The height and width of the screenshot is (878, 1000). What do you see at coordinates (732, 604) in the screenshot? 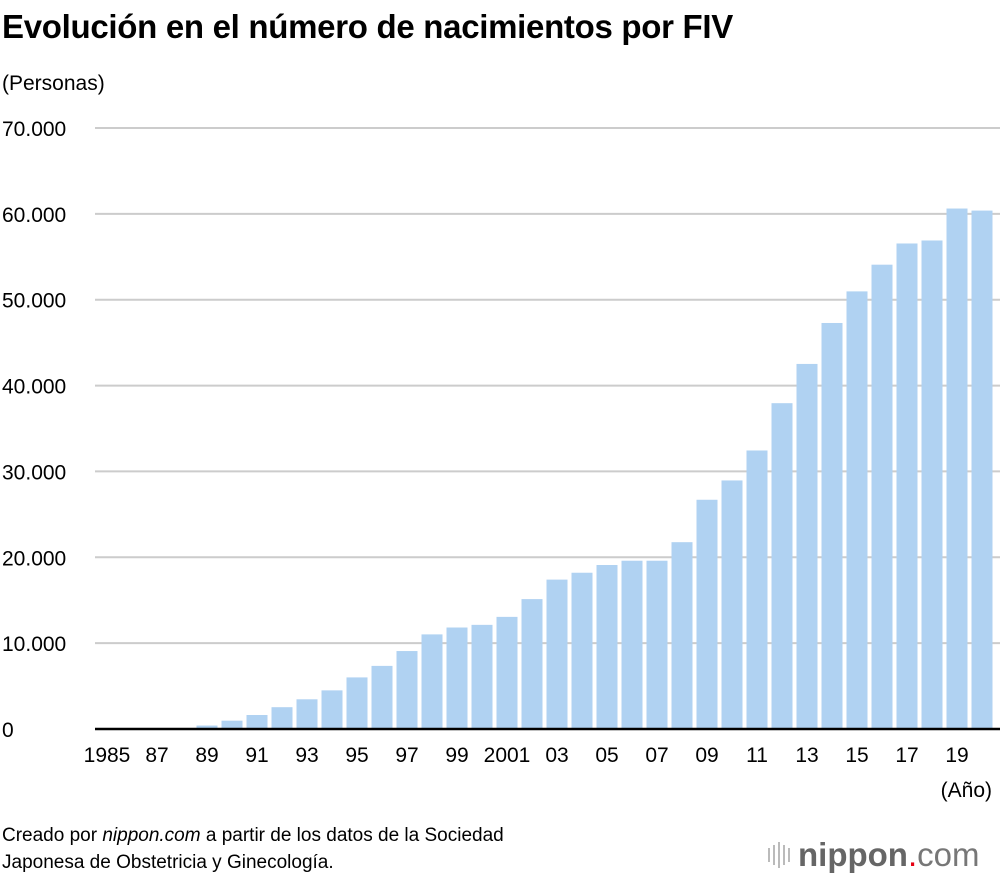
I see `bar-2010` at bounding box center [732, 604].